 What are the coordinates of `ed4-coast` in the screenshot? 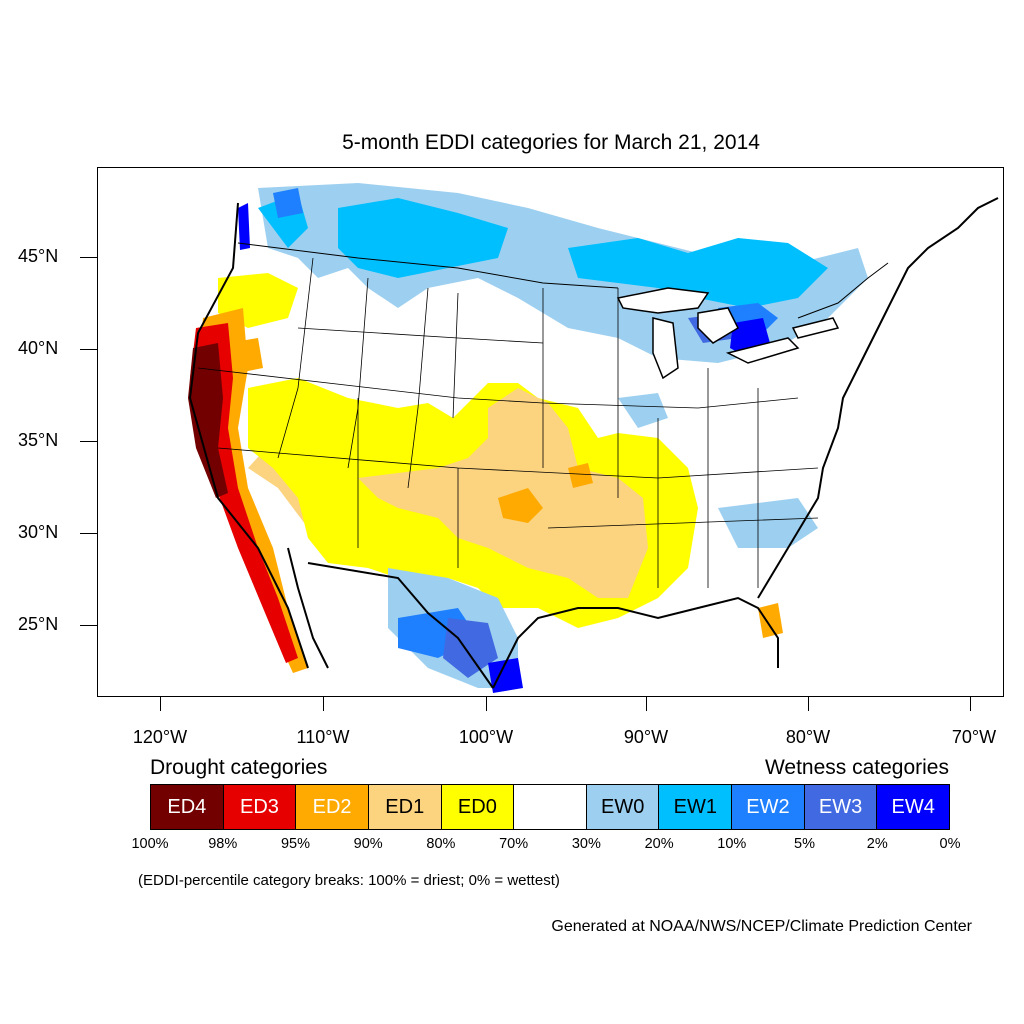 It's located at (208, 420).